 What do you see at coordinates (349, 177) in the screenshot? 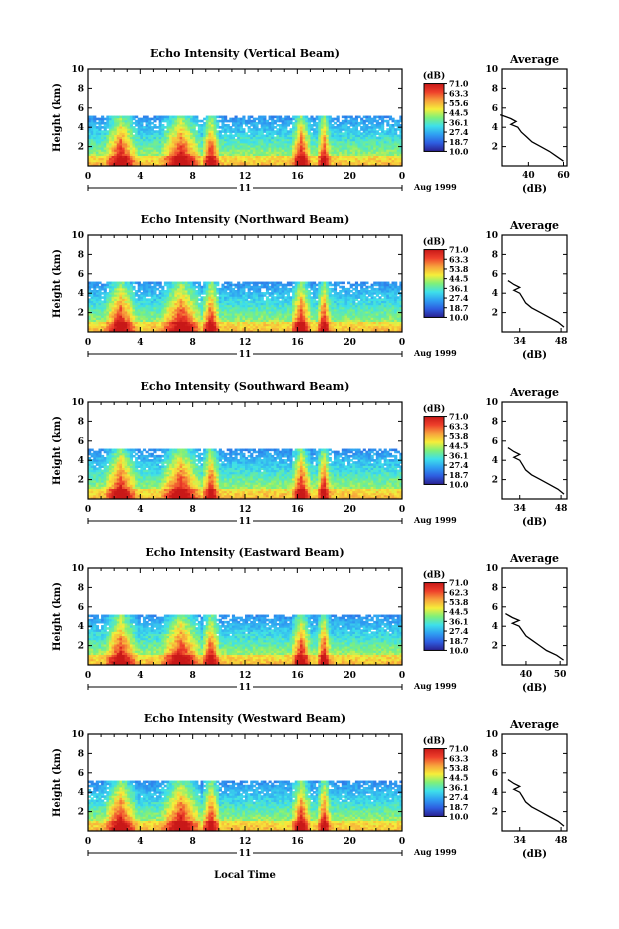
I see `x-tick-label: 20` at bounding box center [349, 177].